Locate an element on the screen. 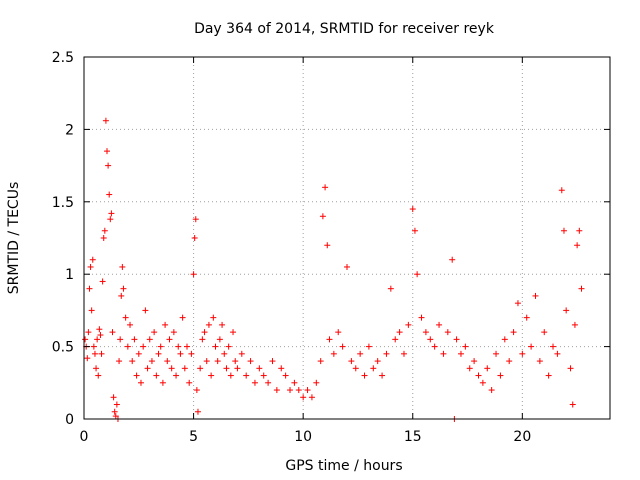 The width and height of the screenshot is (640, 480). y-tick-label: 2 is located at coordinates (69, 130).